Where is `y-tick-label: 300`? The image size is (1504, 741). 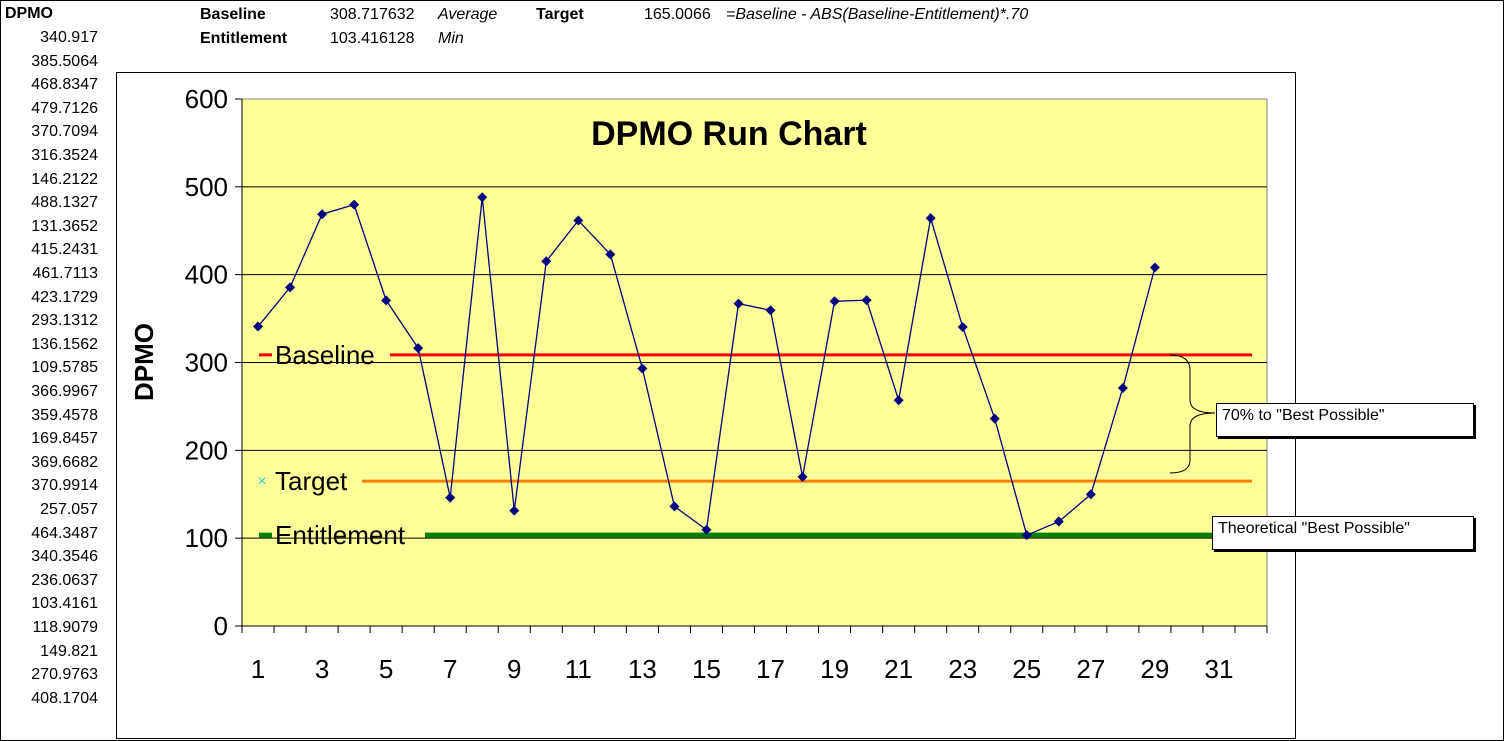
y-tick-label: 300 is located at coordinates (206, 363).